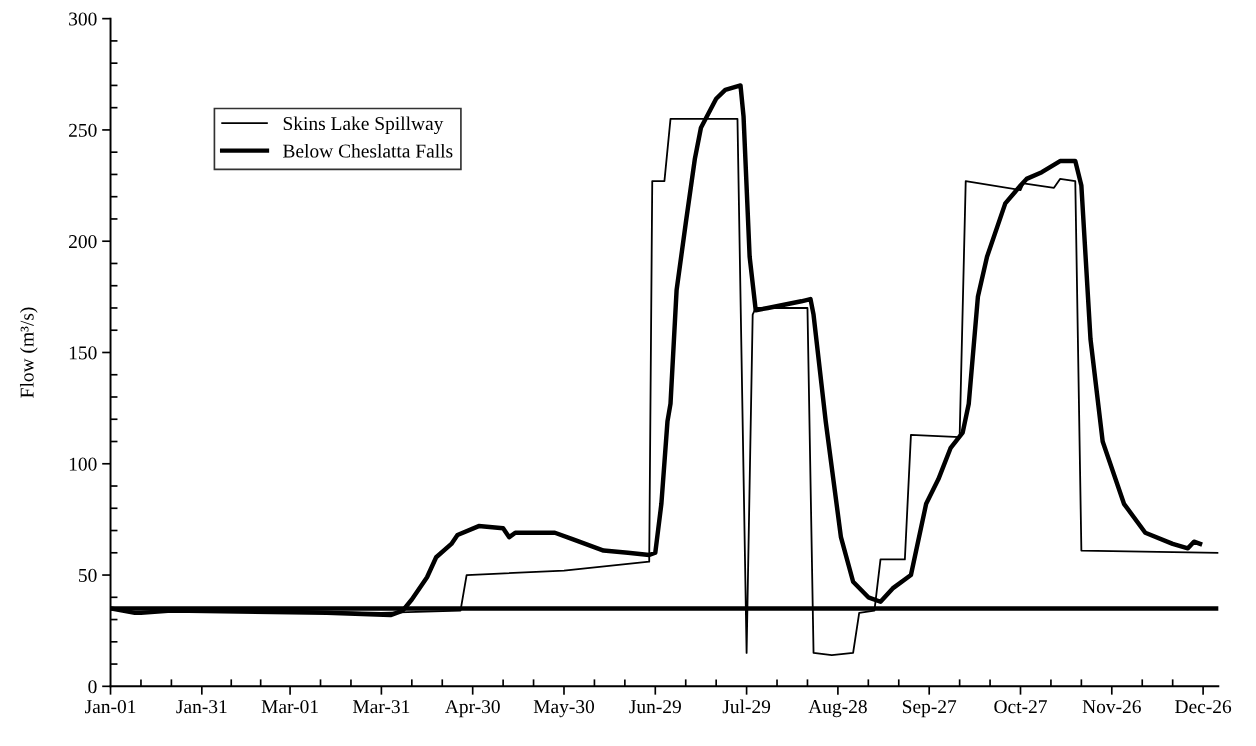 The height and width of the screenshot is (746, 1256). Describe the element at coordinates (472, 709) in the screenshot. I see `x-tick-label: Apr-30` at that location.